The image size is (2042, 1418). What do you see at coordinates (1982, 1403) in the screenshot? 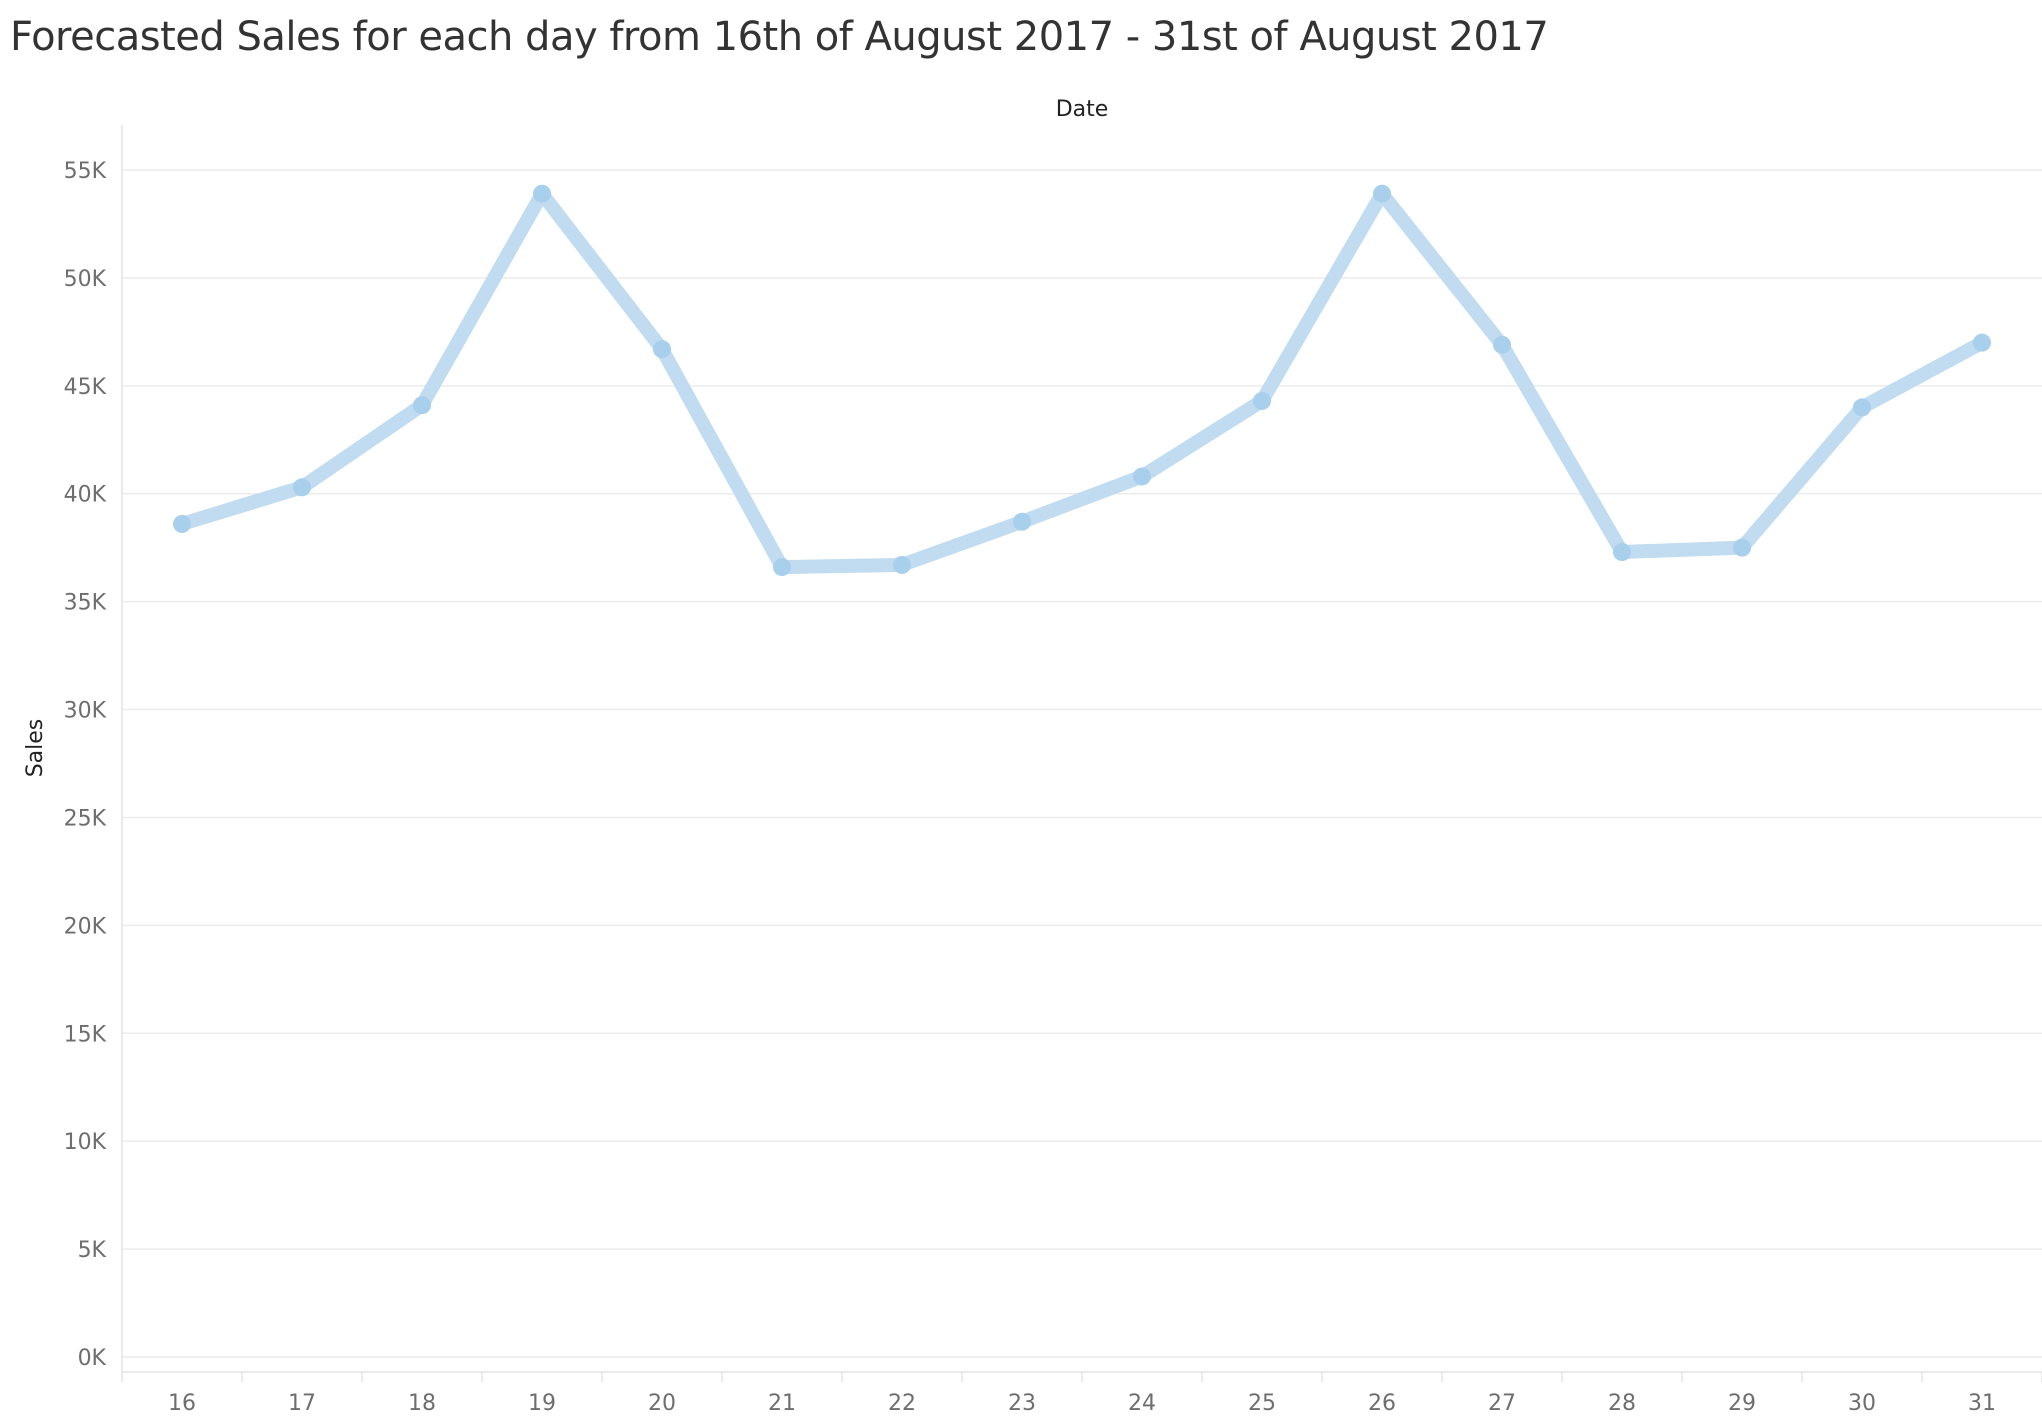
I see `x-tick-label: 31` at bounding box center [1982, 1403].